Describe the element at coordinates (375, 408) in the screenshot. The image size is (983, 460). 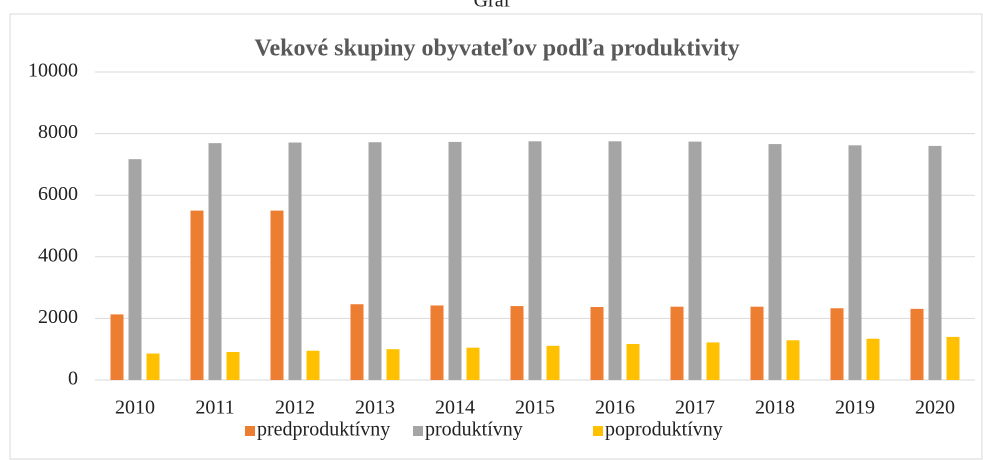
I see `x-tick-label: 2013` at that location.